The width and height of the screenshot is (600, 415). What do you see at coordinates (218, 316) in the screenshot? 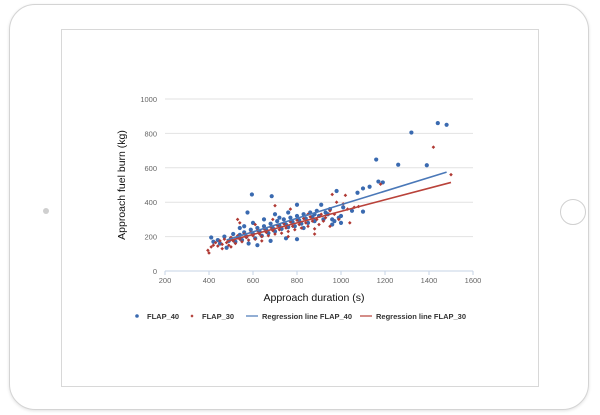
I see `legend-label: FLAP_30` at bounding box center [218, 316].